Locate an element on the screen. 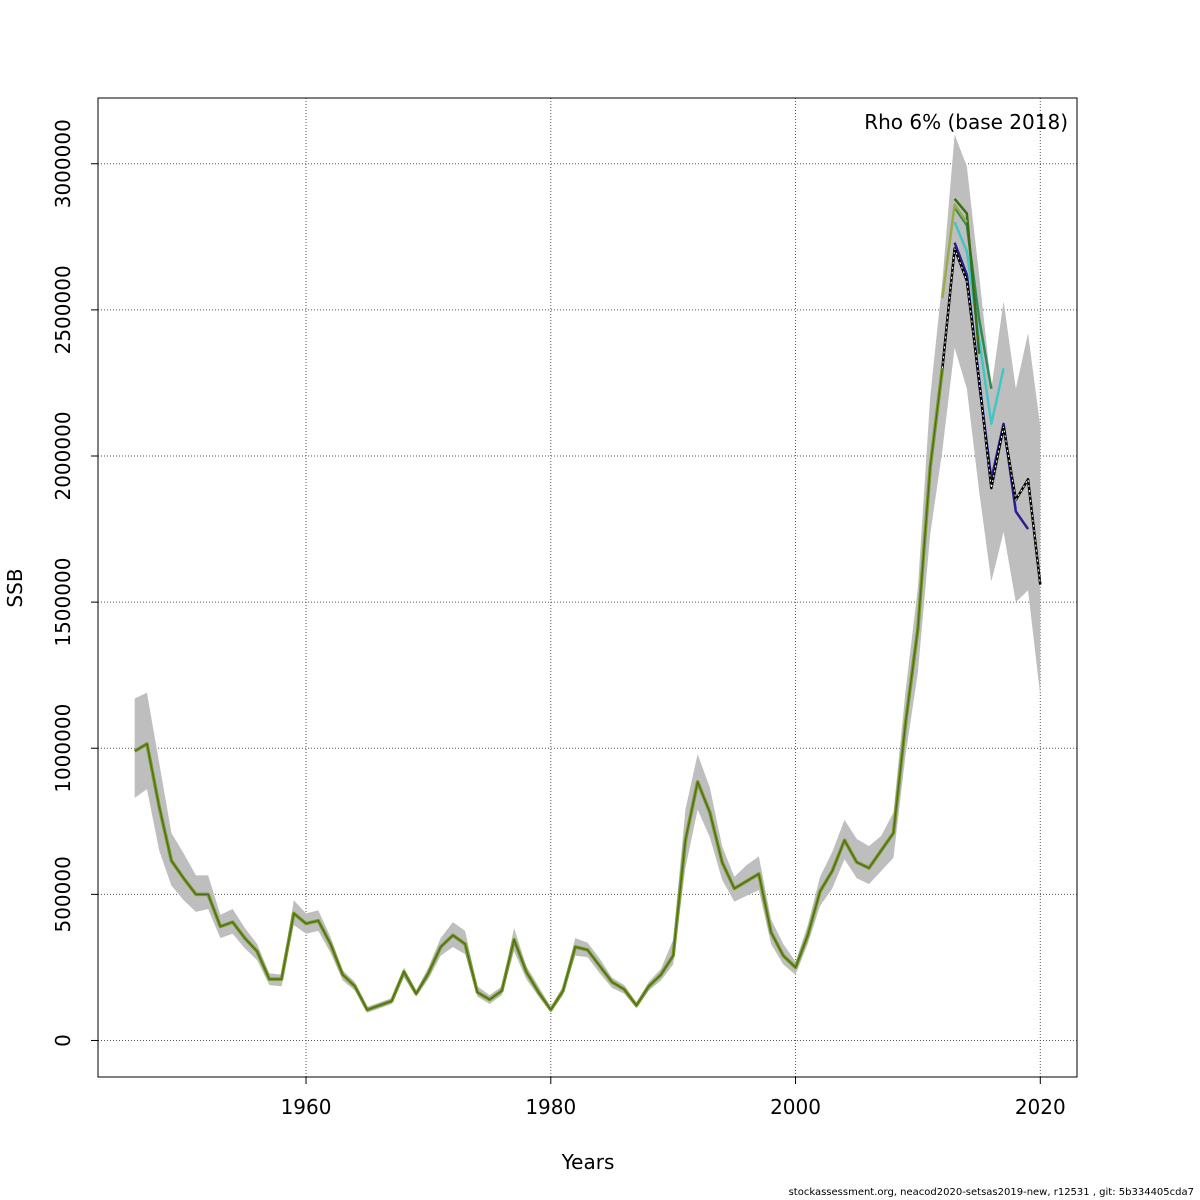  series-line-2016 is located at coordinates (979, 323).